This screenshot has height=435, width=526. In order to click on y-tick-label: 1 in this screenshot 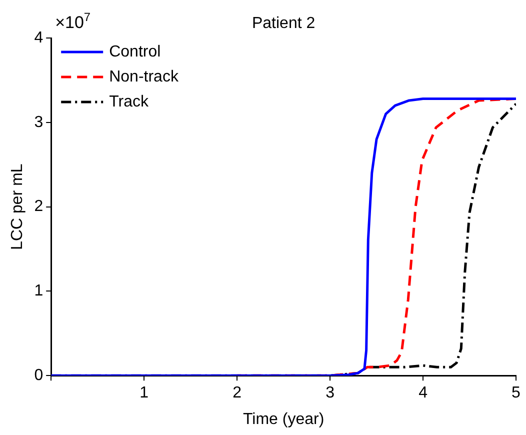, I will do `click(39, 291)`.